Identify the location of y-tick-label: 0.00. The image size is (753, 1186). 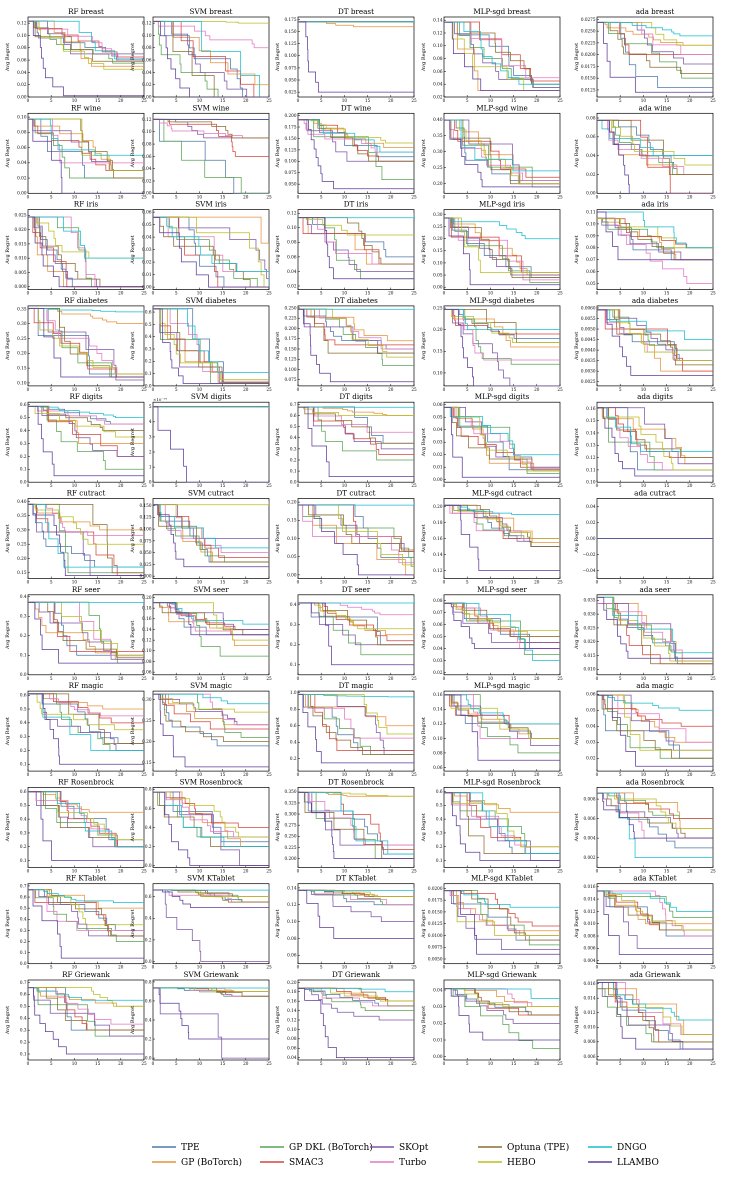
(22, 193).